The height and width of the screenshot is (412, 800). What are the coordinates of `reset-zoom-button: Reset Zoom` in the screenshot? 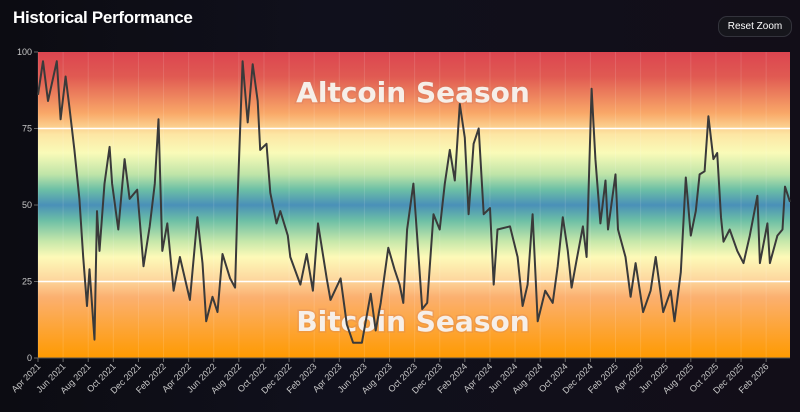 It's located at (755, 26).